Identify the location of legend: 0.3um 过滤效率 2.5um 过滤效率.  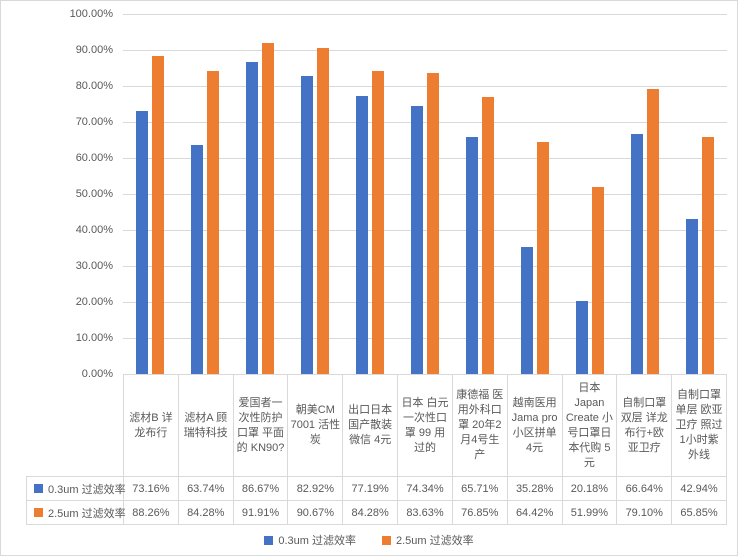
(369, 540).